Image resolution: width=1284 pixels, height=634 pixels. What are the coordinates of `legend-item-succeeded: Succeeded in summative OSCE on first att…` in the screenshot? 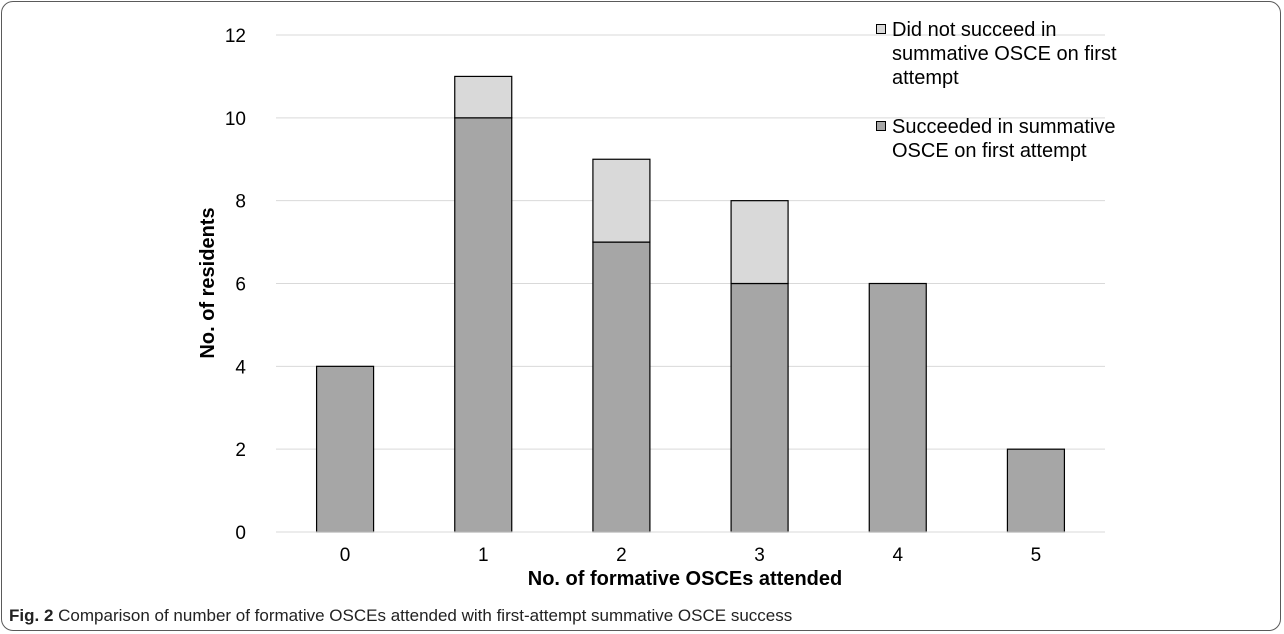 It's located at (1006, 139).